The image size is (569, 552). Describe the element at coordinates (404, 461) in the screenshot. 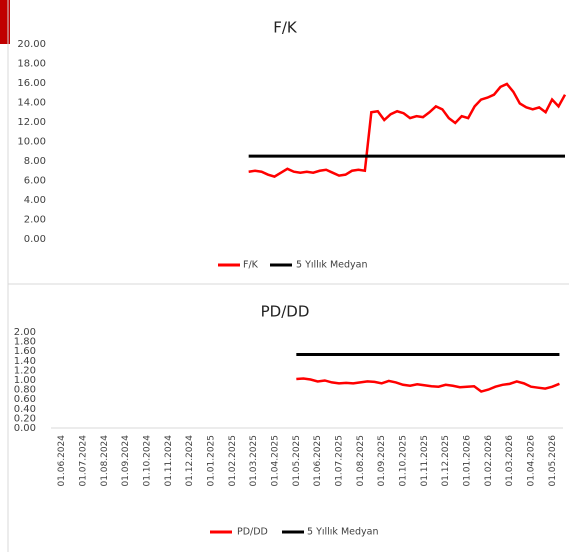

I see `x-tick-label: 01.10.2025` at that location.